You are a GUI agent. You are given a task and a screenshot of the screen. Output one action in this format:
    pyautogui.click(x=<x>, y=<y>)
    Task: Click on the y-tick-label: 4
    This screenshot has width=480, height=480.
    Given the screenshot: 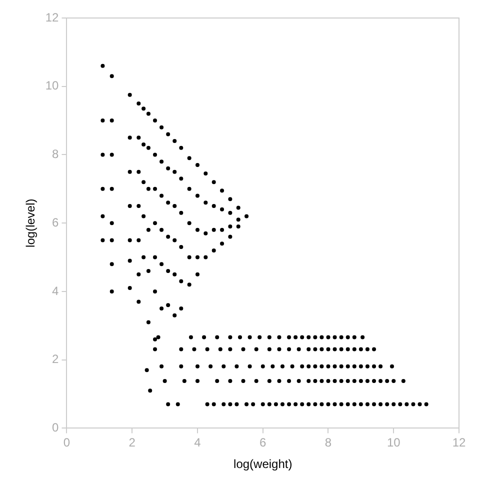 What is the action you would take?
    pyautogui.click(x=56, y=291)
    